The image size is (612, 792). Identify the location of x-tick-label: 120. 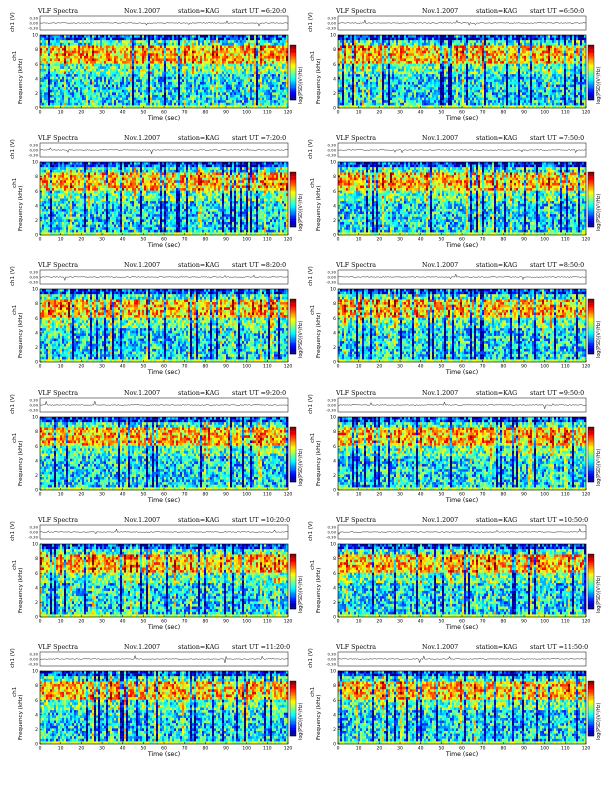
(288, 495).